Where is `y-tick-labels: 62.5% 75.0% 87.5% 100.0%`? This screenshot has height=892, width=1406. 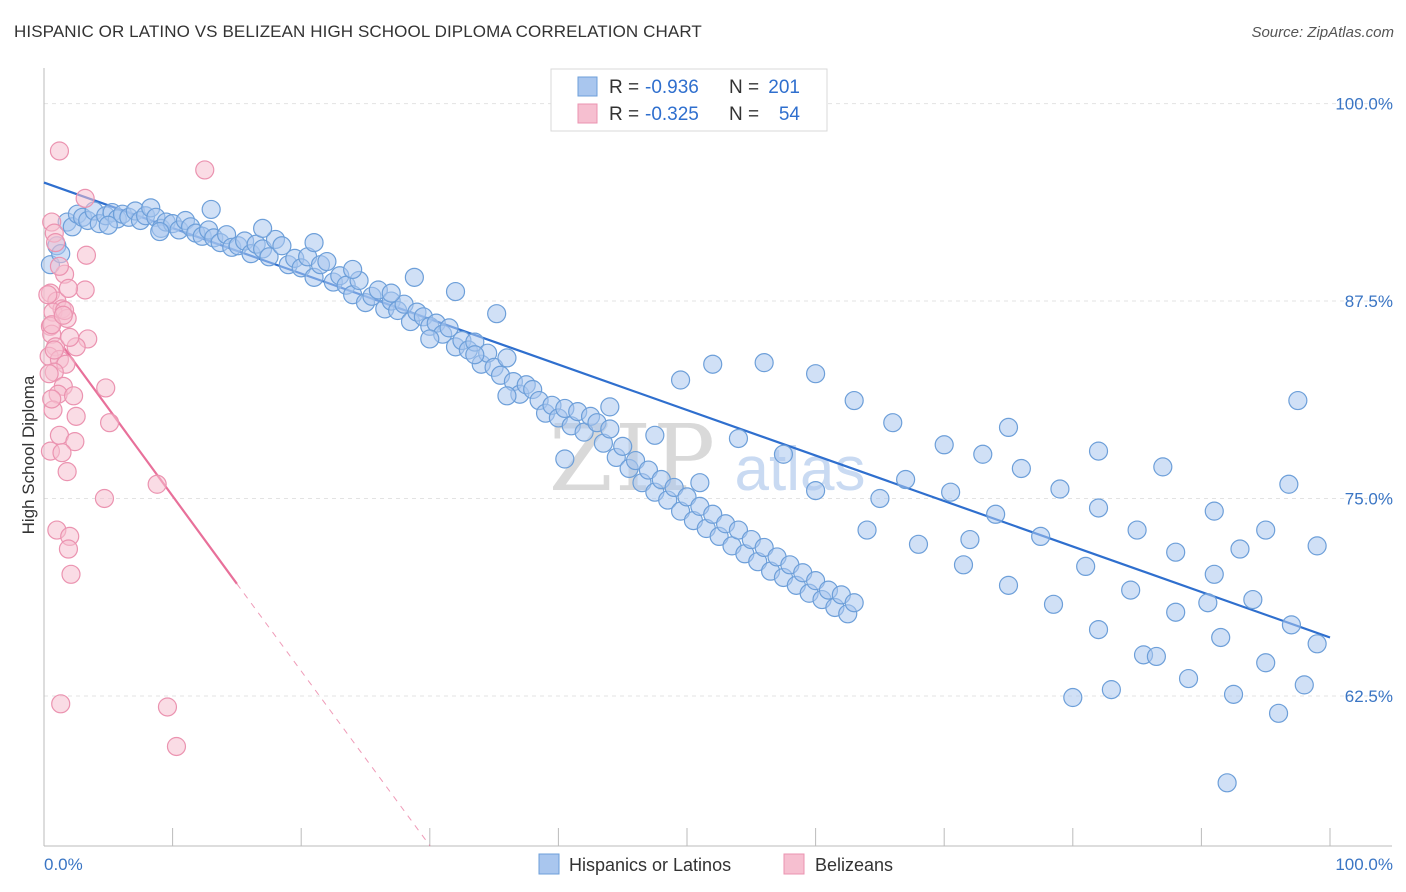 y-tick-labels: 62.5% 75.0% 87.5% 100.0% is located at coordinates (1364, 400).